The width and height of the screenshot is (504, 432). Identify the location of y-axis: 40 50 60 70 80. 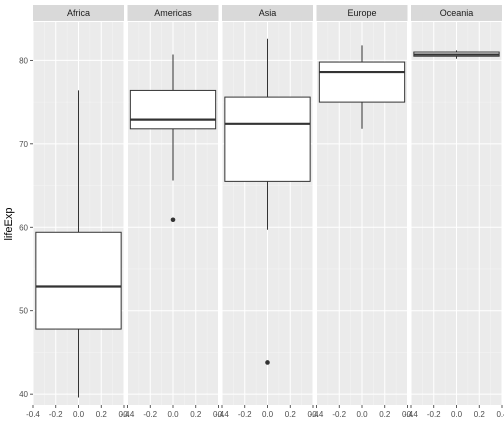
(26, 227).